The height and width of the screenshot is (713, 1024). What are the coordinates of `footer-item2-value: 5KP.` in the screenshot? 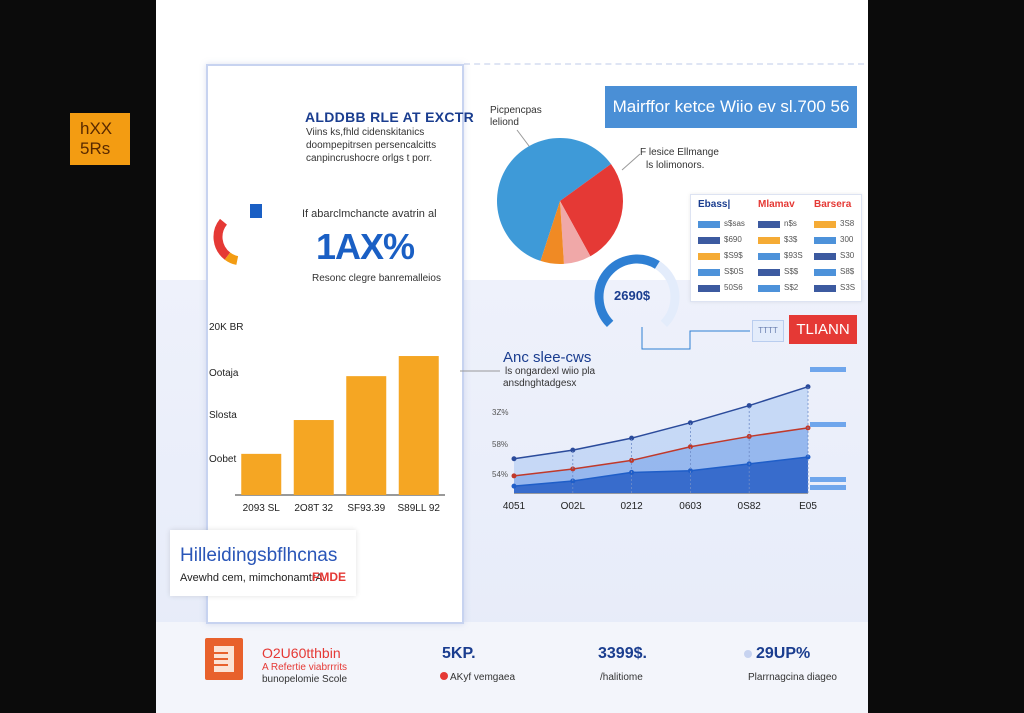 It's located at (459, 653).